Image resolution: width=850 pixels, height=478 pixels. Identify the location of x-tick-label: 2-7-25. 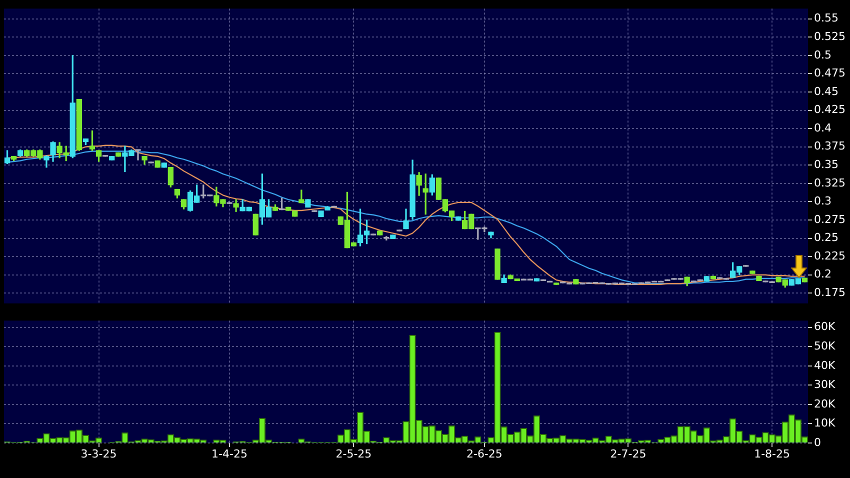
(628, 453).